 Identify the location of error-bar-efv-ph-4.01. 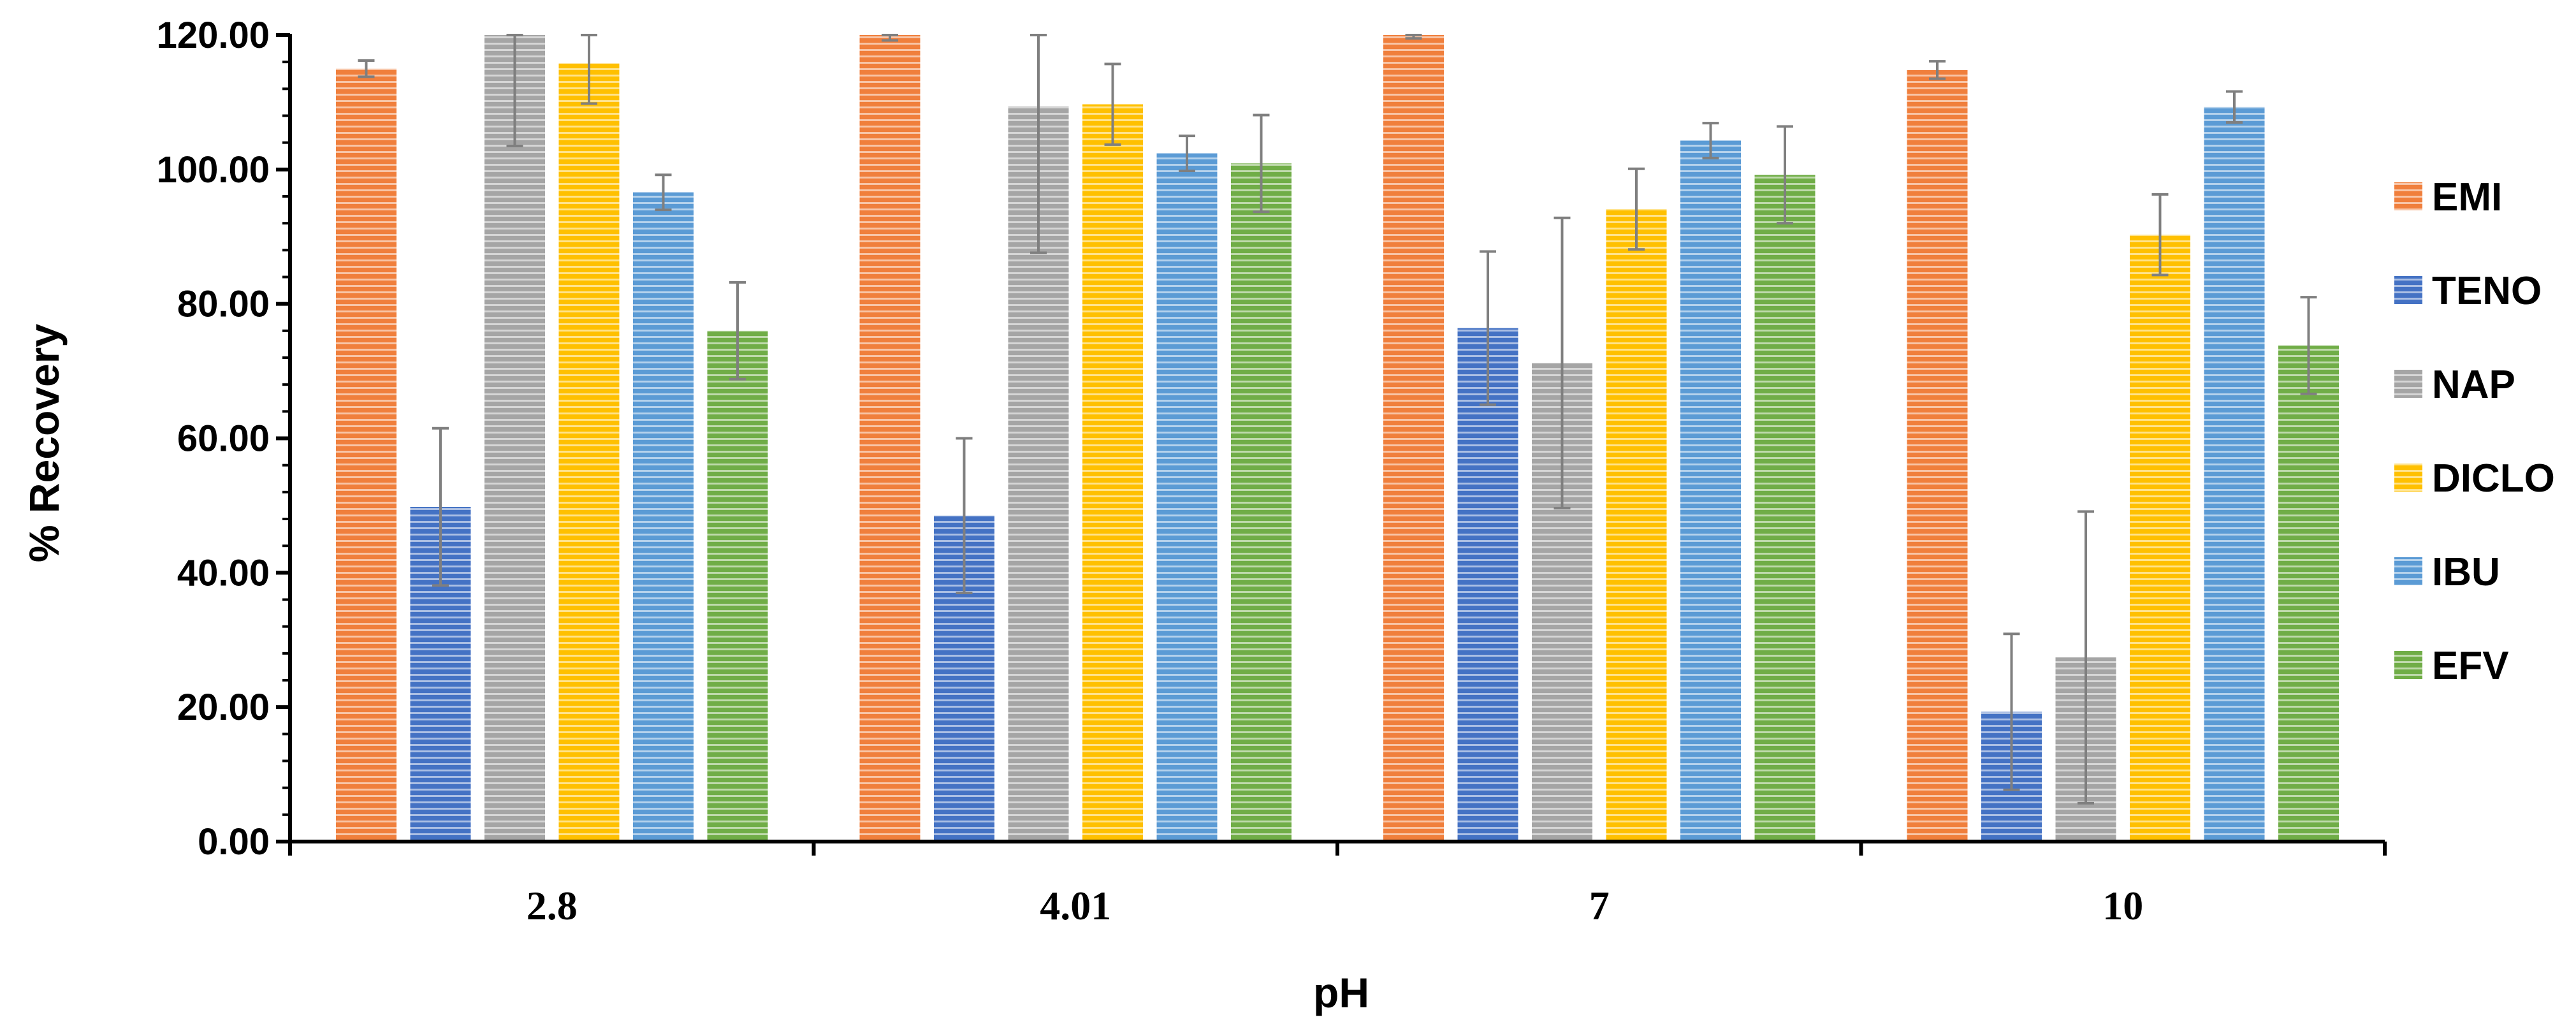
(1261, 163).